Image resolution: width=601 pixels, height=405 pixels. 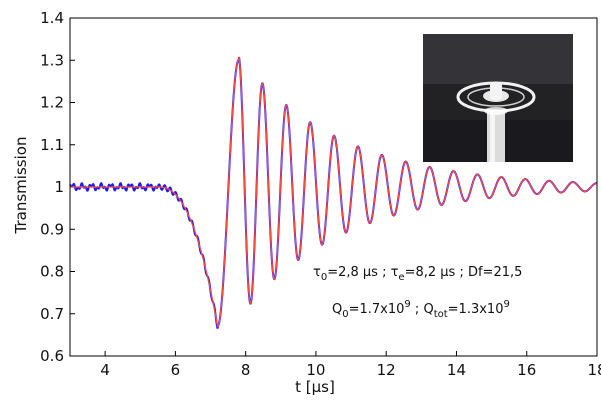 What do you see at coordinates (421, 309) in the screenshot?
I see `annotation-quality-factors: Q0=1.7x109 ; Qtot=1.3x109` at bounding box center [421, 309].